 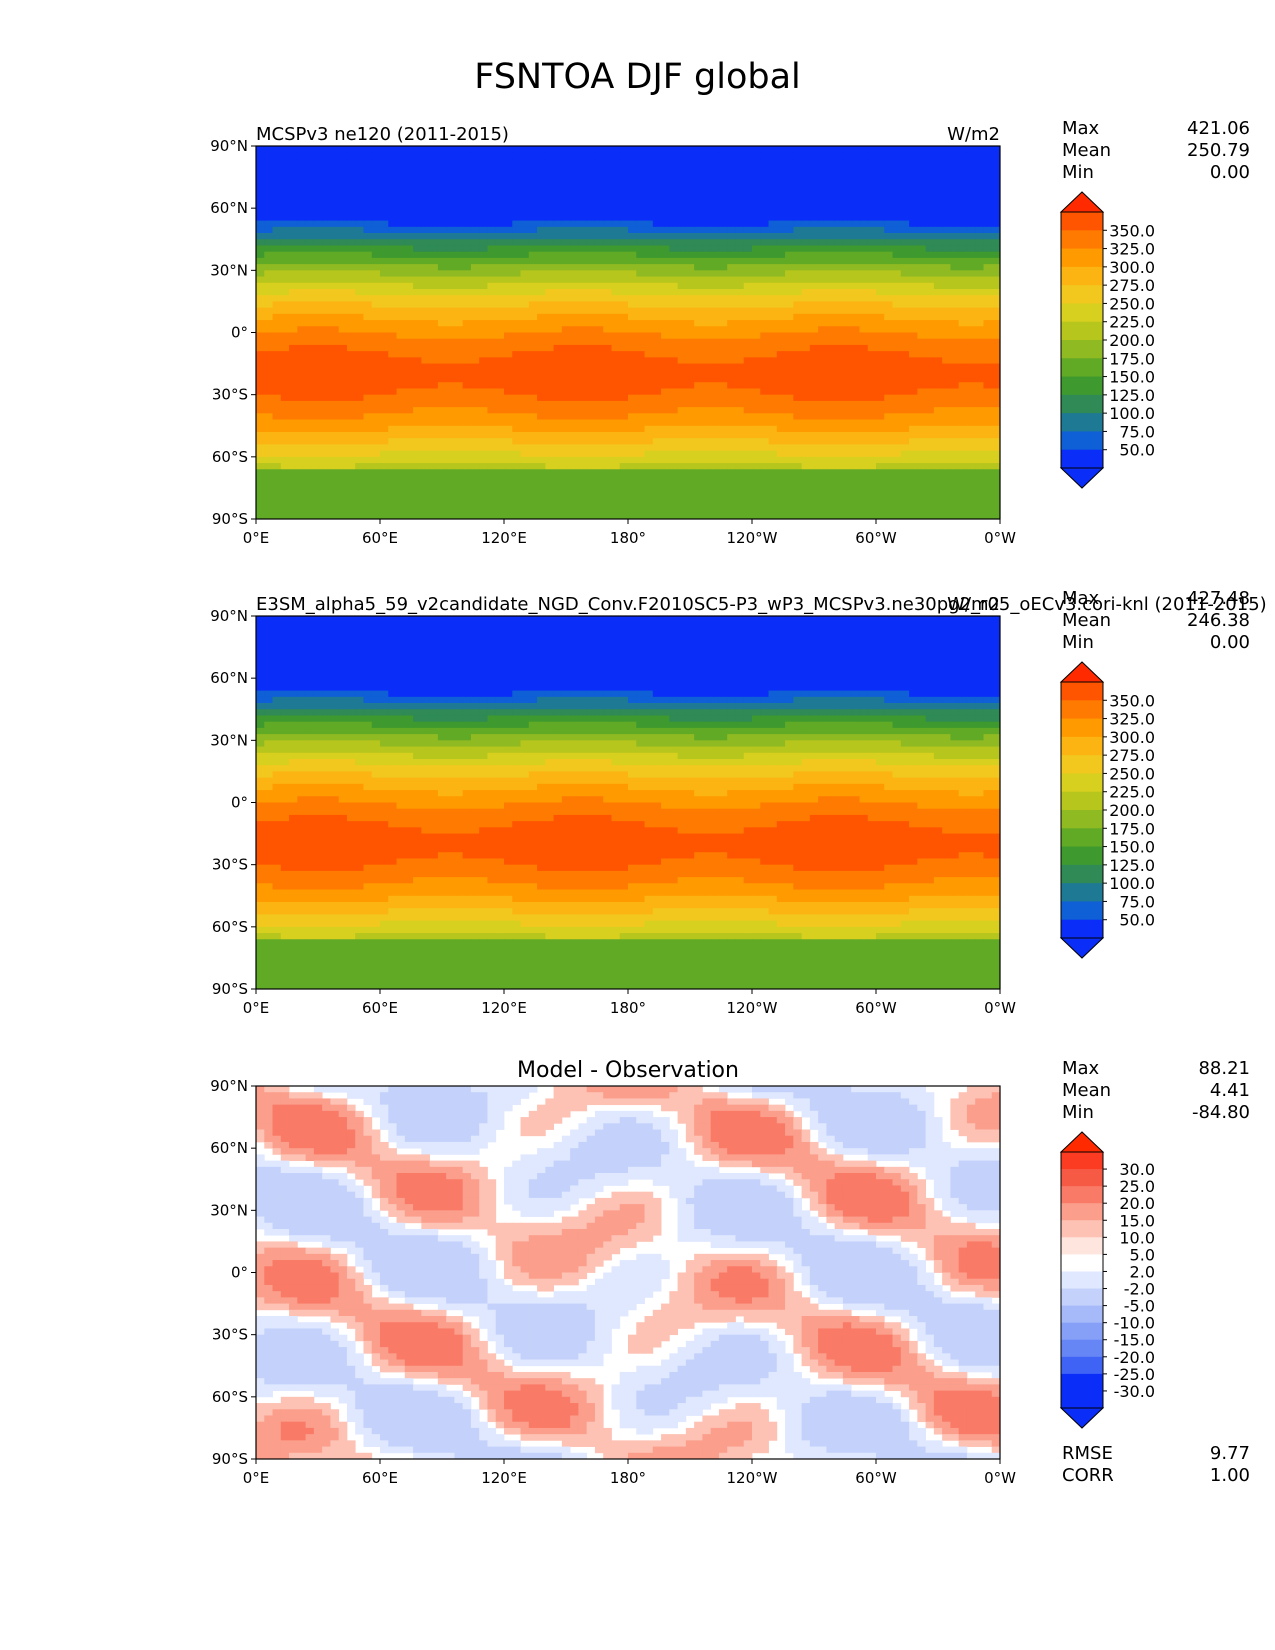 What do you see at coordinates (1229, 1453) in the screenshot?
I see `stat-rmse-value: 9.77` at bounding box center [1229, 1453].